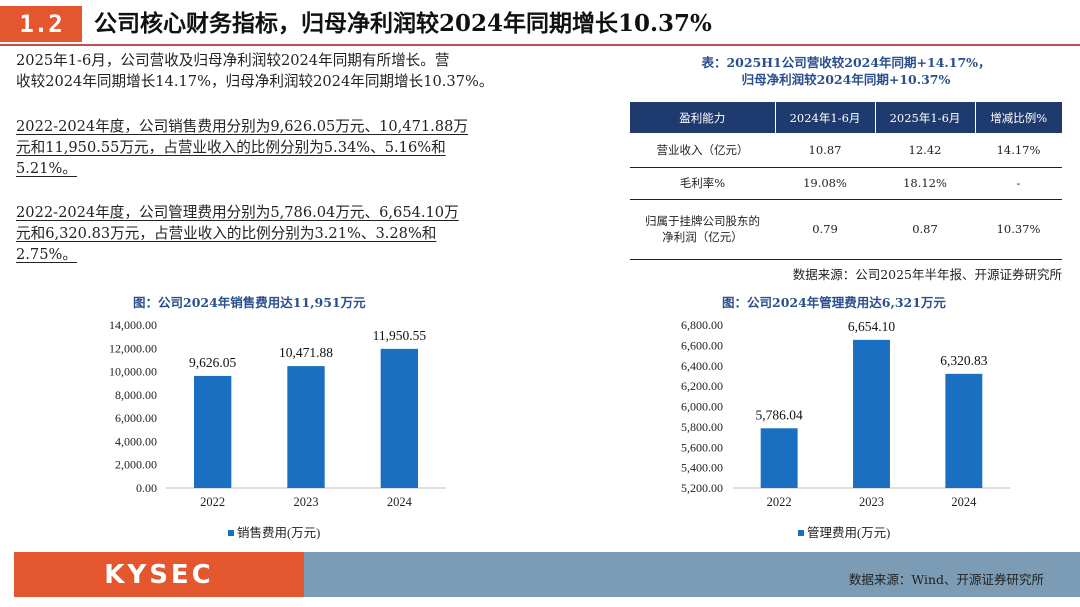 The width and height of the screenshot is (1080, 607). I want to click on y-tick-label: 5,800.00, so click(702, 427).